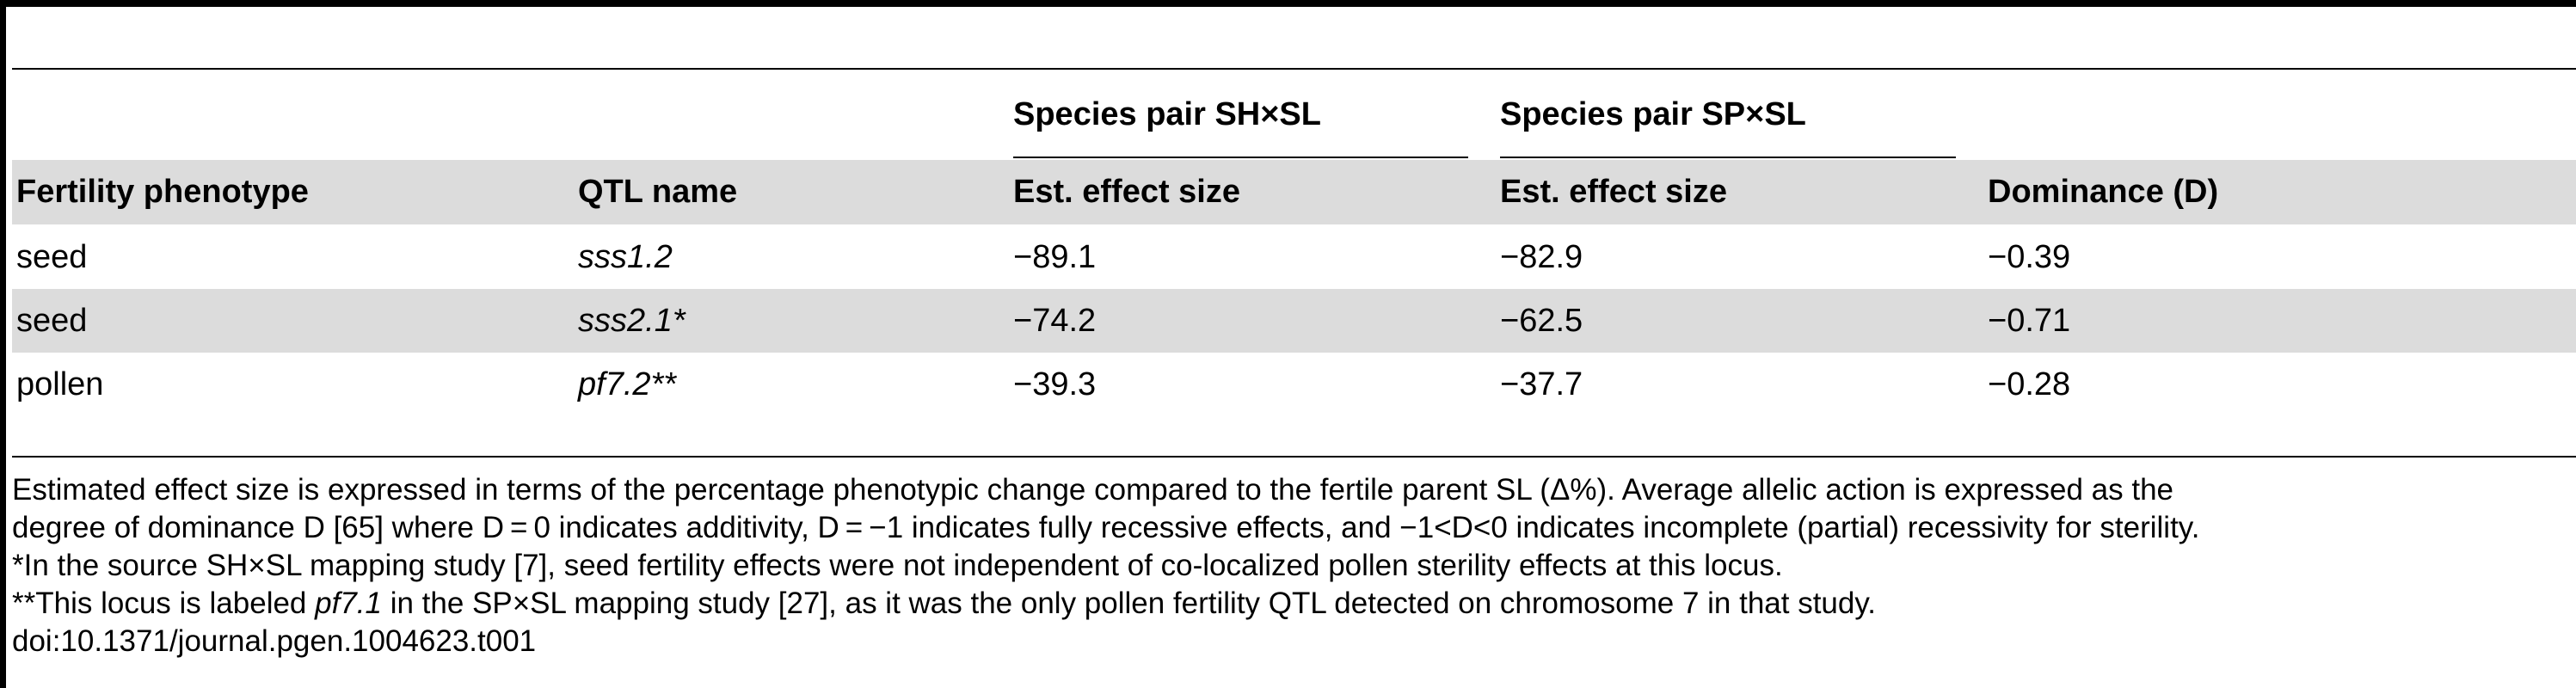 This screenshot has height=688, width=2576. What do you see at coordinates (1541, 384) in the screenshot?
I see `cell-sp-effect: −37.7` at bounding box center [1541, 384].